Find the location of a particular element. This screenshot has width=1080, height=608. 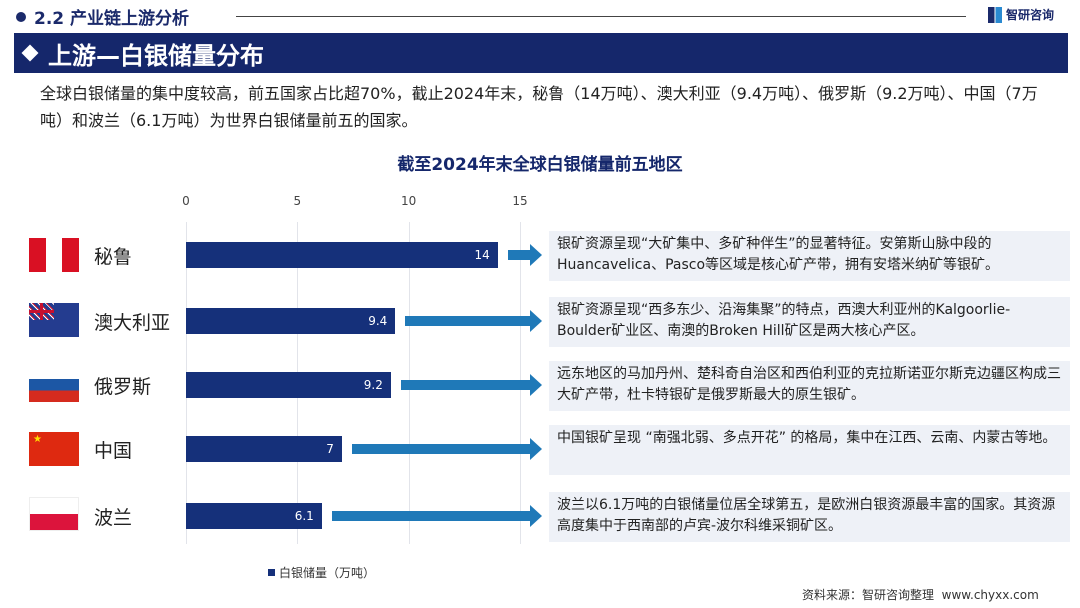

bar: 7 is located at coordinates (264, 449).